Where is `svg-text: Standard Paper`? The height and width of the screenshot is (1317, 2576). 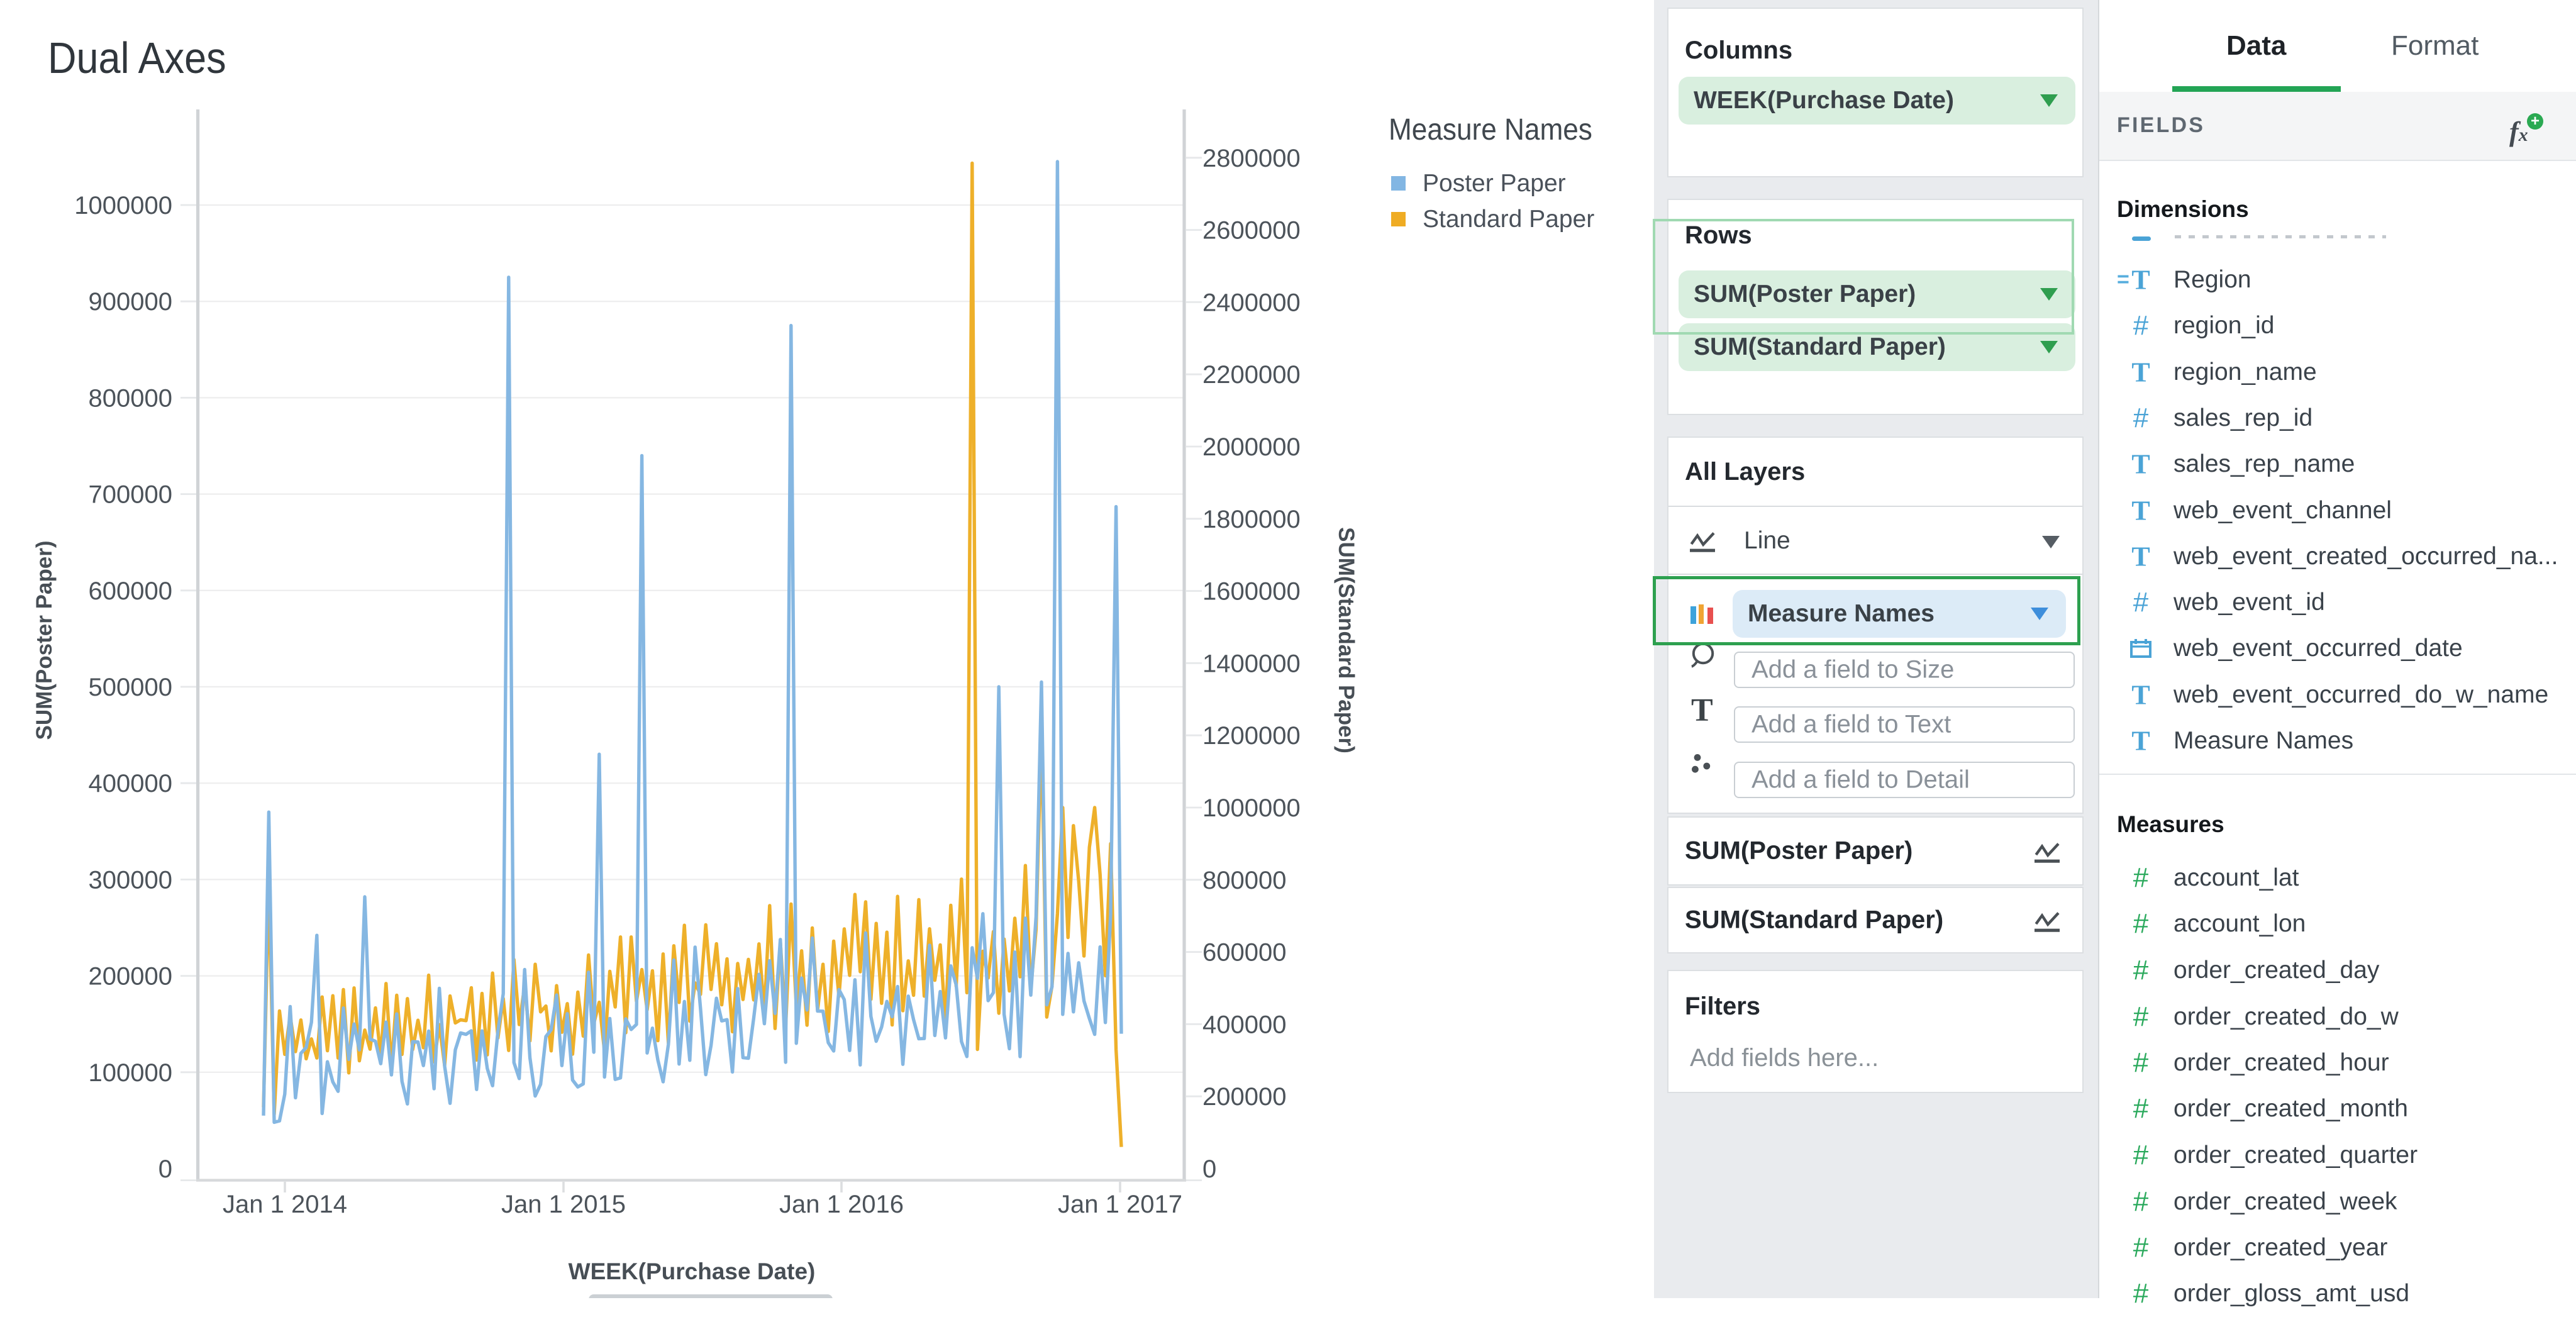
svg-text: Standard Paper is located at coordinates (1508, 219).